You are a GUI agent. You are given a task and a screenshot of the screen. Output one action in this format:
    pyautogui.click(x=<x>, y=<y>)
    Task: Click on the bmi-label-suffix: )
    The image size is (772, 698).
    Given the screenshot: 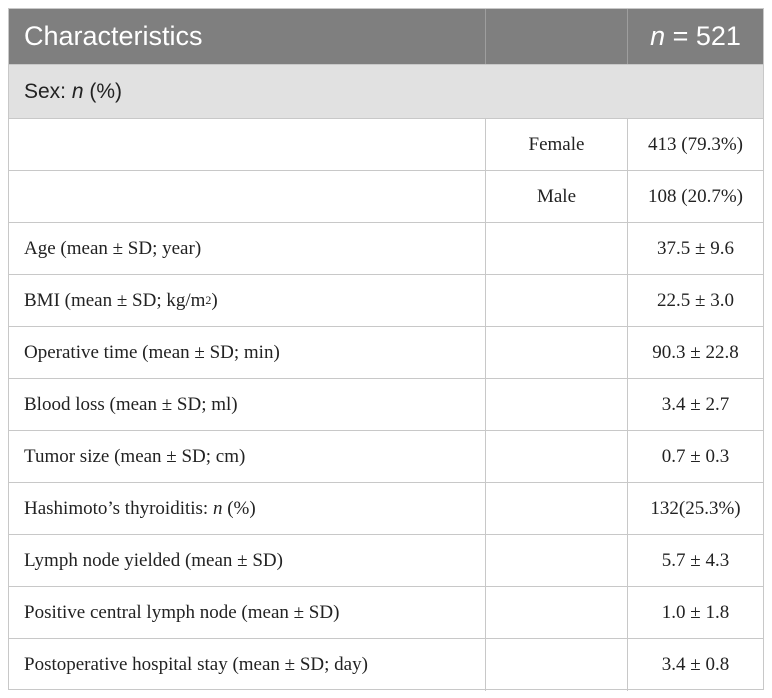 What is the action you would take?
    pyautogui.click(x=214, y=300)
    